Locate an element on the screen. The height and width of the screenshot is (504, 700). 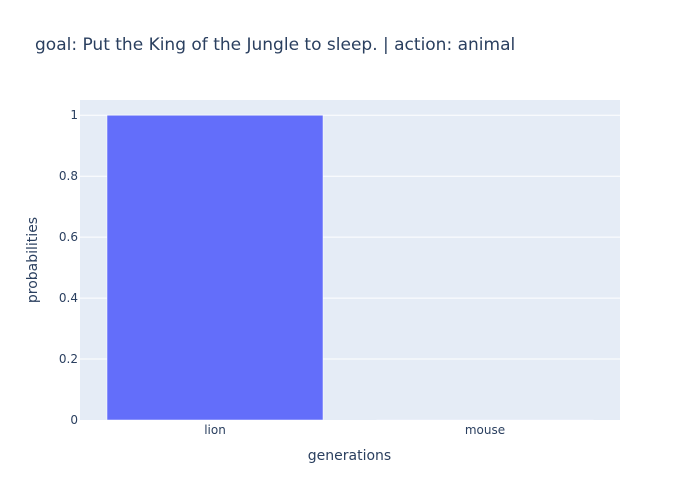
y-axis-title: probabilities is located at coordinates (33, 260).